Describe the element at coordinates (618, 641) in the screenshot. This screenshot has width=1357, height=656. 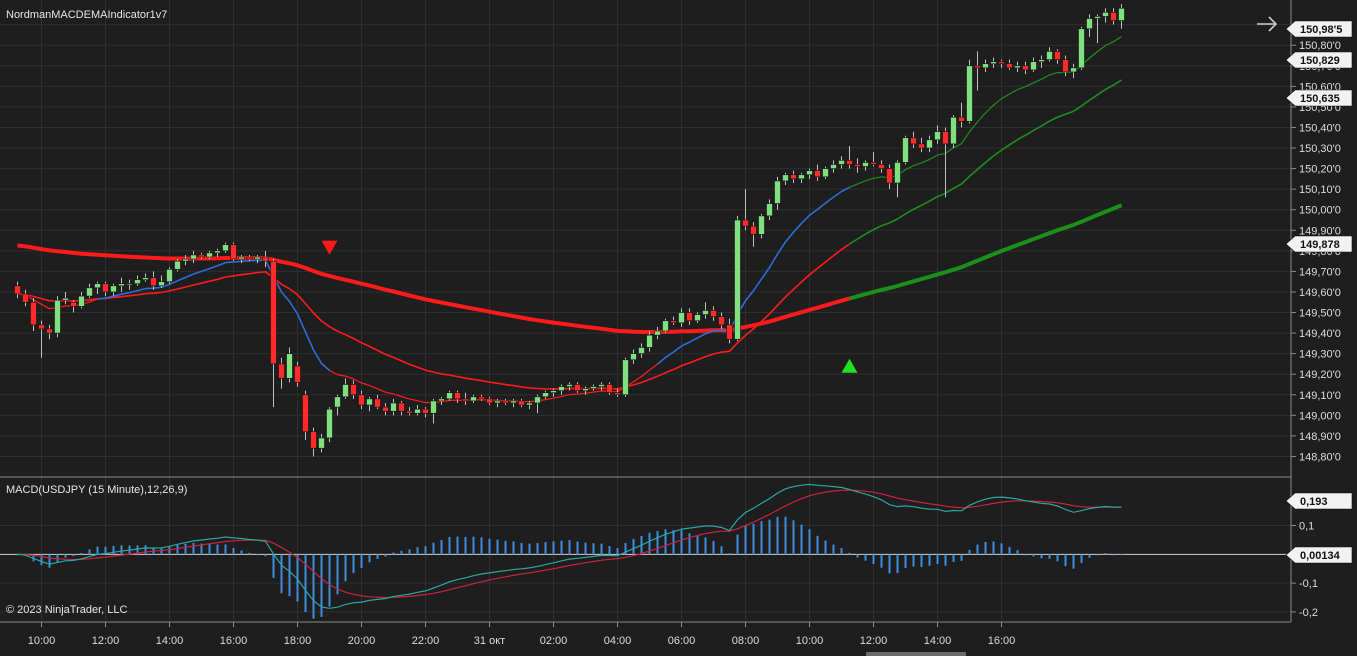
I see `time-tick-label: 04:00` at that location.